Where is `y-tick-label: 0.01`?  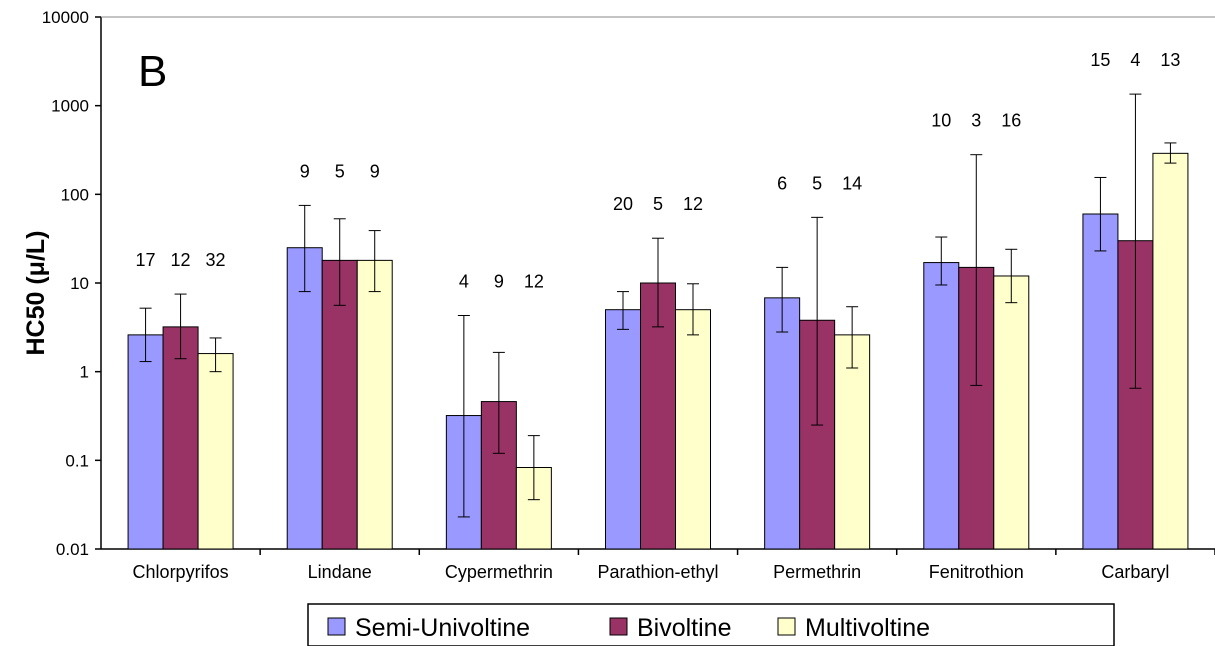
y-tick-label: 0.01 is located at coordinates (72, 549).